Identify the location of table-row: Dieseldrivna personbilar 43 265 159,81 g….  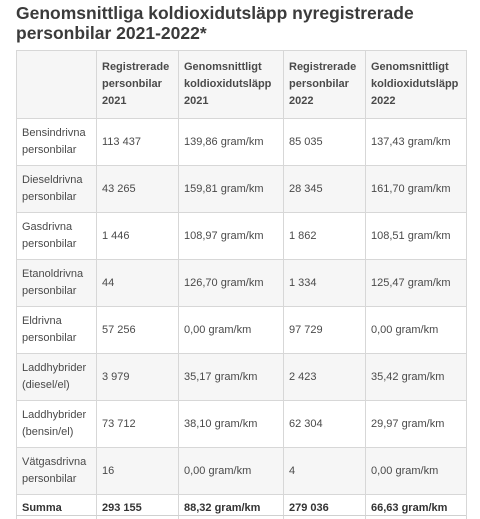
(241, 189).